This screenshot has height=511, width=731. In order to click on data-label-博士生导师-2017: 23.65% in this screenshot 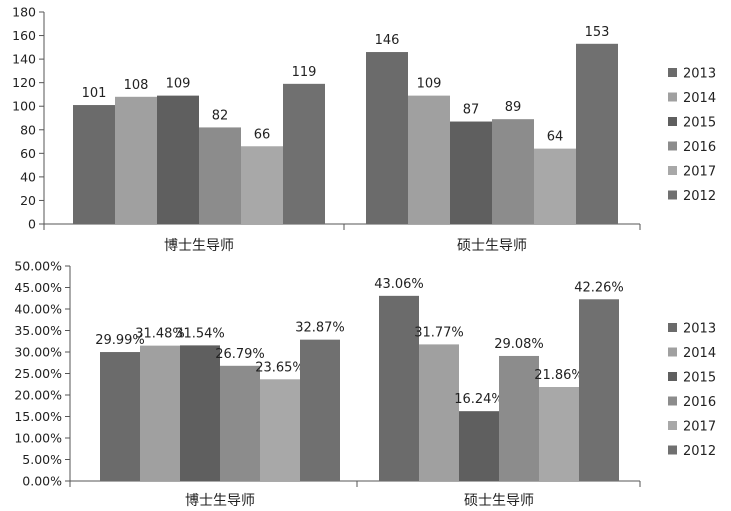, I will do `click(280, 367)`.